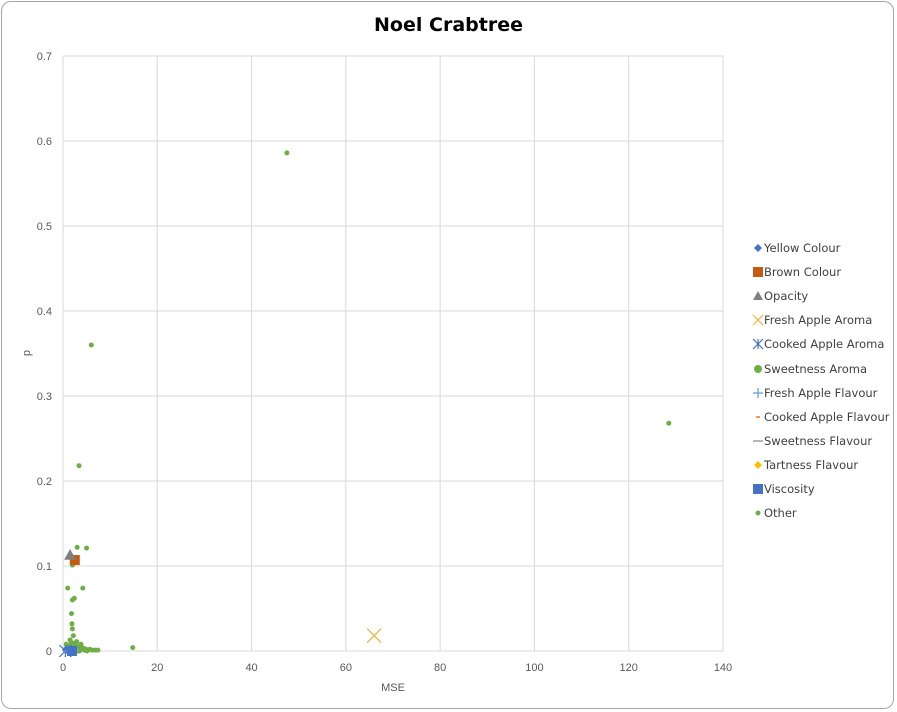 This screenshot has width=897, height=712. I want to click on legend-marker-x-icon, so click(758, 320).